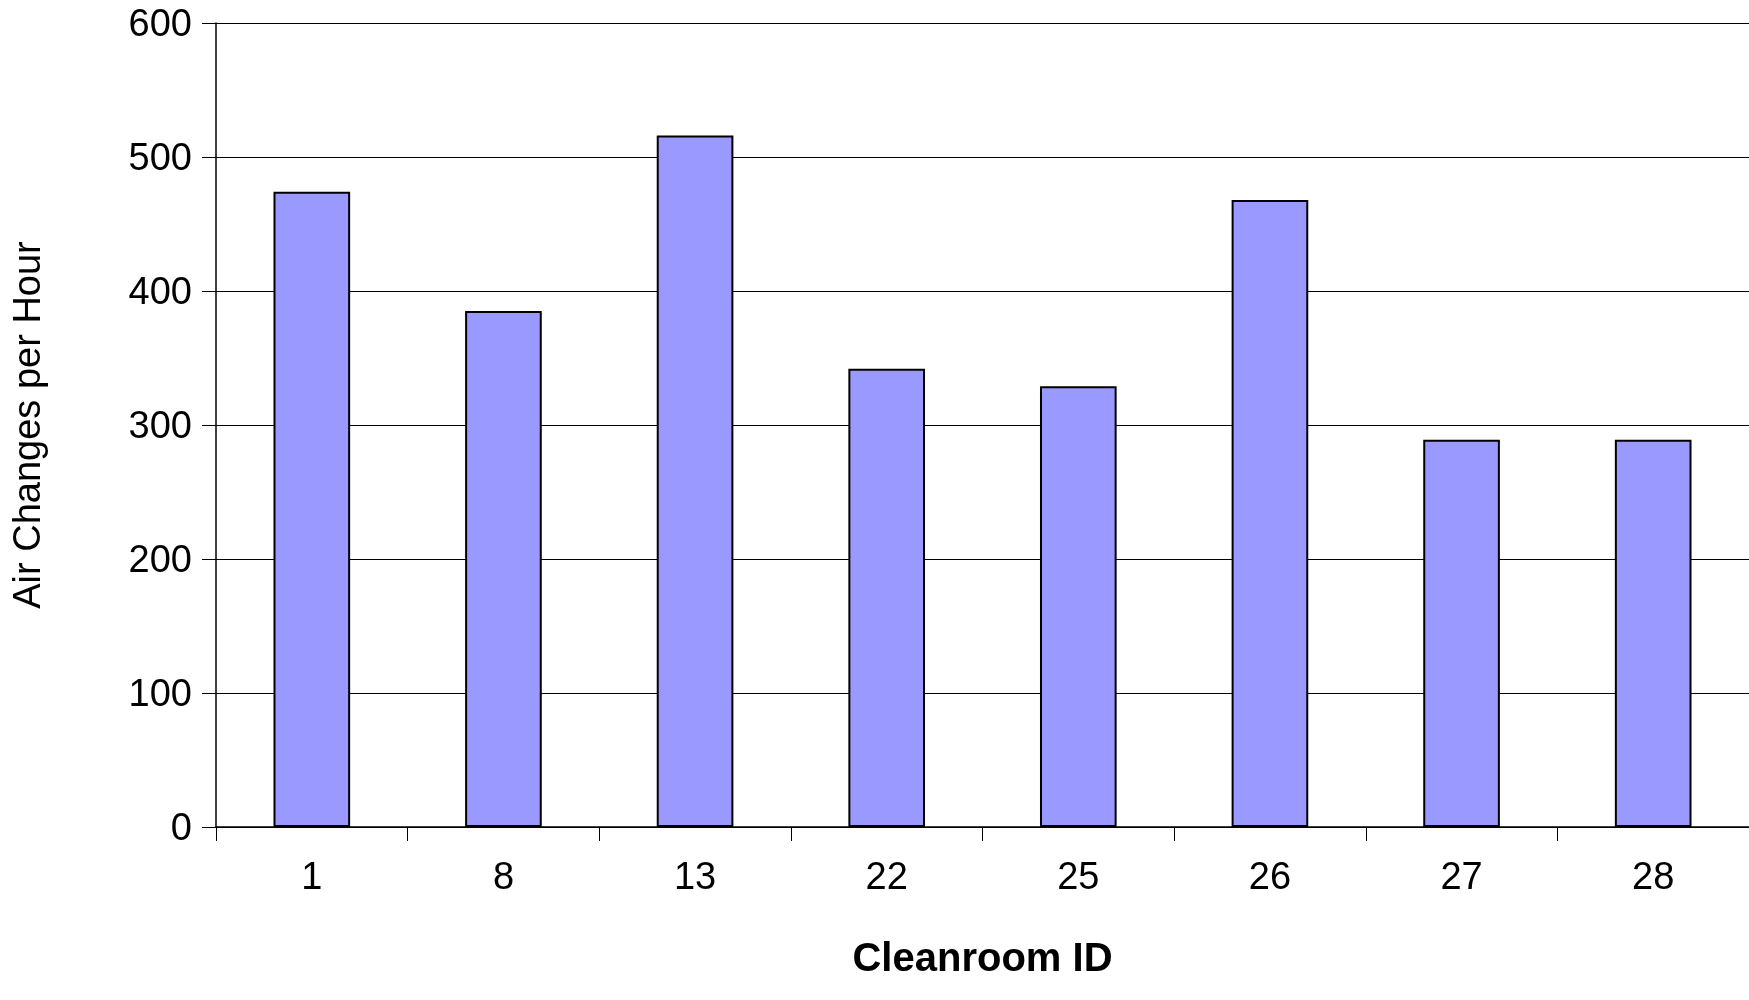 Image resolution: width=1749 pixels, height=1000 pixels. I want to click on y-tick-label: 200, so click(160, 559).